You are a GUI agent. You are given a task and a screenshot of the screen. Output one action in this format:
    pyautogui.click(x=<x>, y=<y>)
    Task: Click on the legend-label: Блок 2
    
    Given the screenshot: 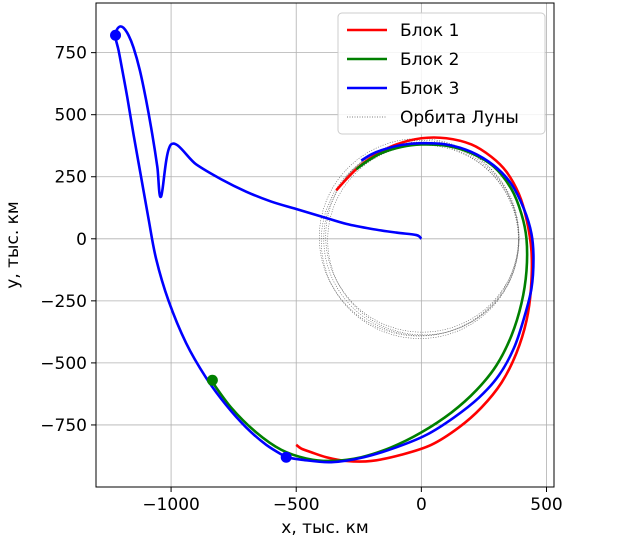 What is the action you would take?
    pyautogui.click(x=429, y=60)
    